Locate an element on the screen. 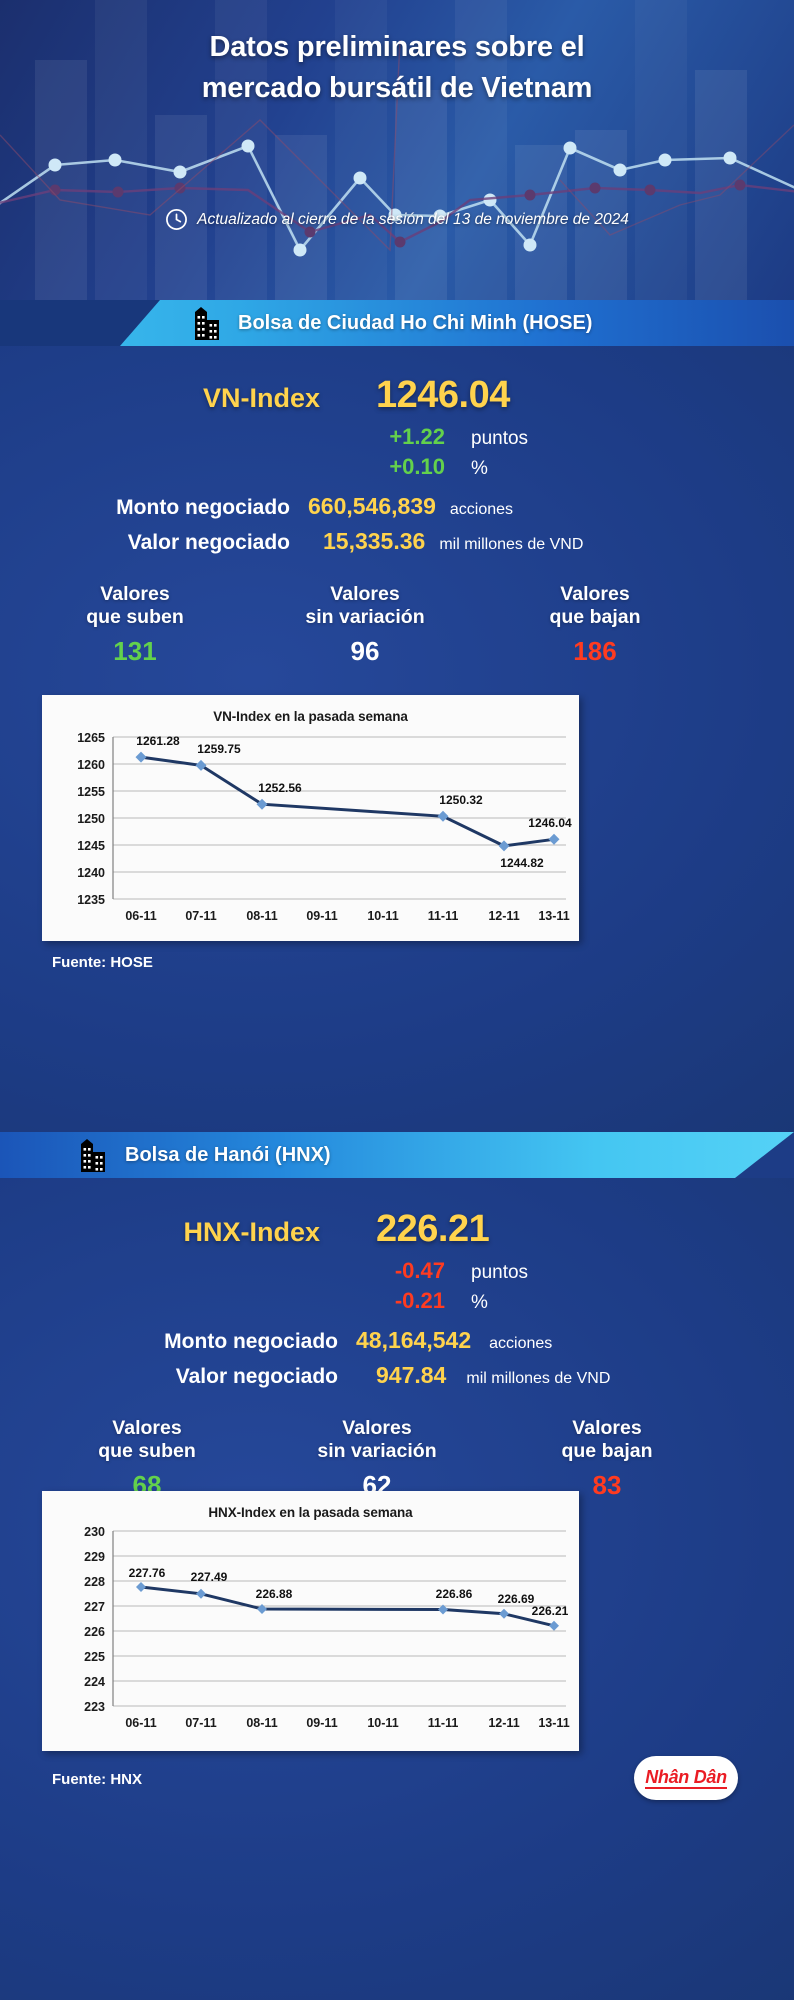 Image resolution: width=794 pixels, height=2000 pixels. svg-text: 230 is located at coordinates (94, 1532).